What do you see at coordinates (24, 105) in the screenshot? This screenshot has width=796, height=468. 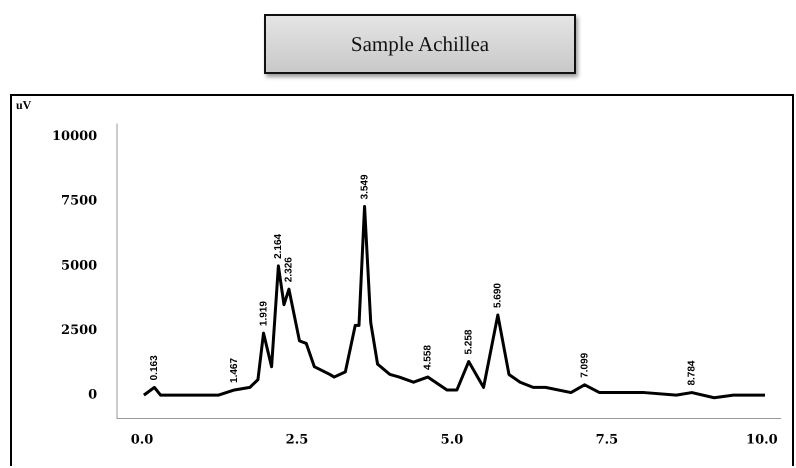 I see `y-axis-title: uV` at bounding box center [24, 105].